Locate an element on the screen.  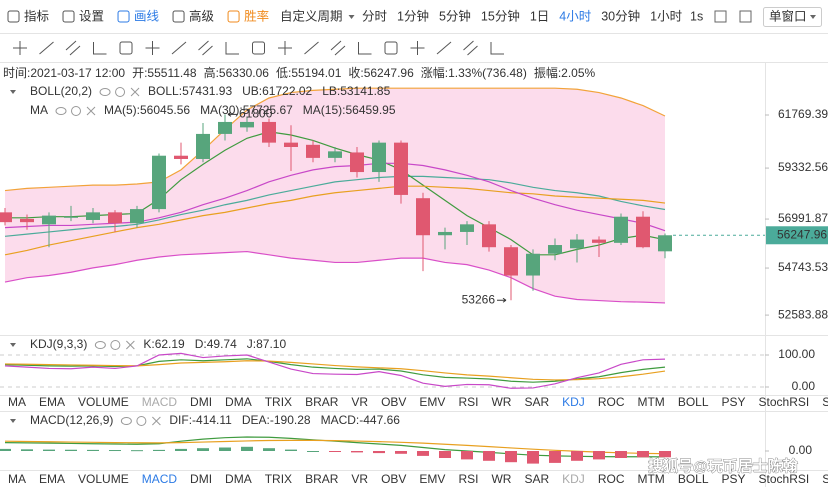
tool-button: 设置 is located at coordinates (91, 15).